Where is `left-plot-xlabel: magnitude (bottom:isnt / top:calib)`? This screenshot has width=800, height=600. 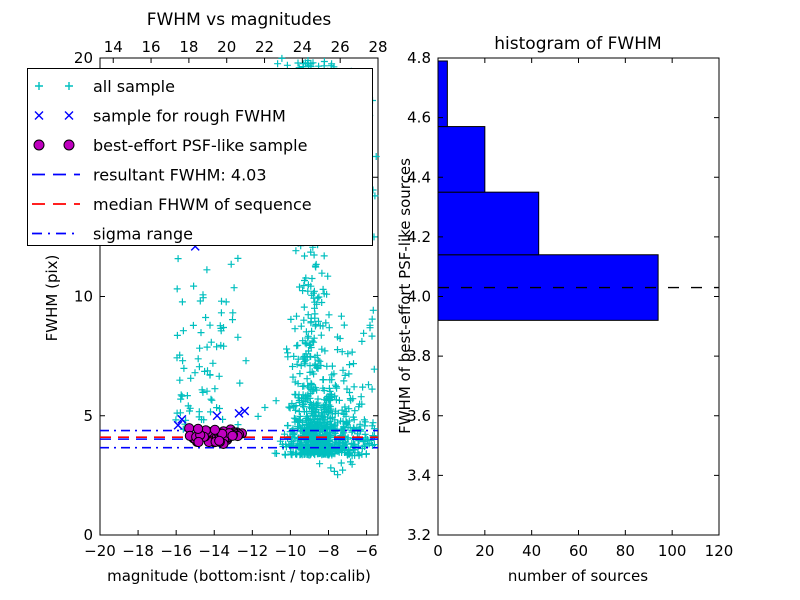 left-plot-xlabel: magnitude (bottom:isnt / top:calib) is located at coordinates (239, 576).